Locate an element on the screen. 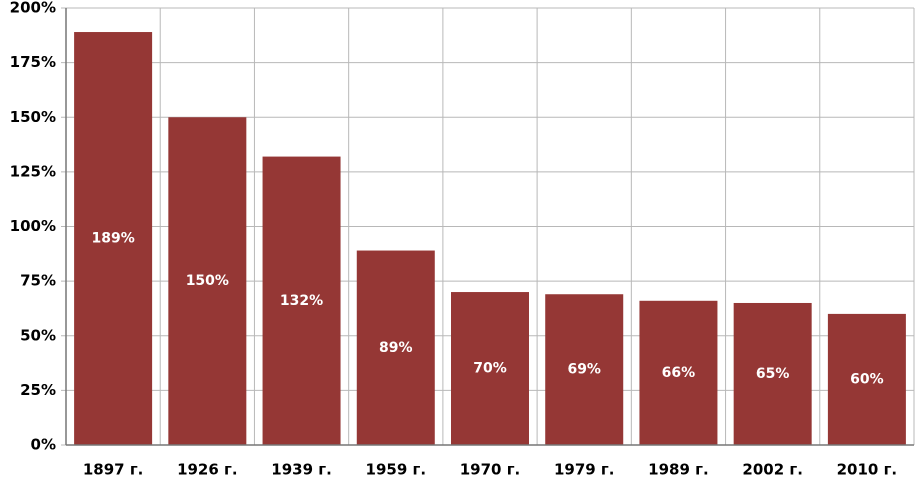 The height and width of the screenshot is (478, 917). y-tick-label: 125% is located at coordinates (33, 171).